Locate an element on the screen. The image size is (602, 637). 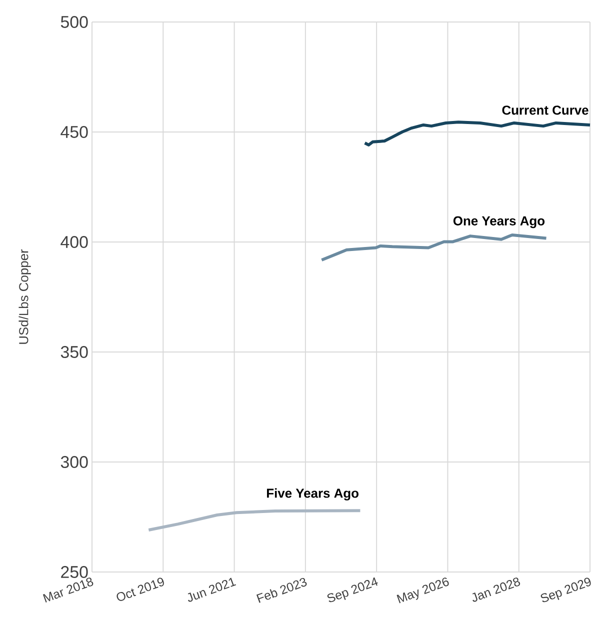
x-tick-label: Sep 2029 is located at coordinates (565, 590).